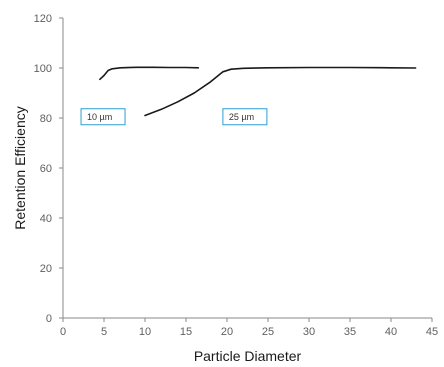  I want to click on annotation-label: 10 µm, so click(99, 117).